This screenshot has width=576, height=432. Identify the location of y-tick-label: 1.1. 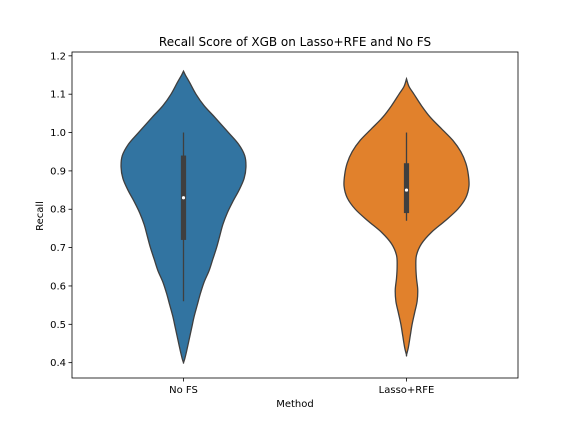
(58, 95).